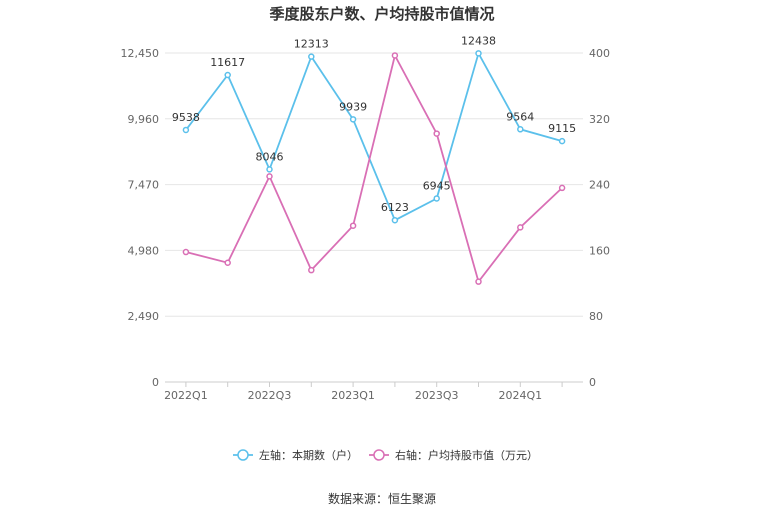 This screenshot has width=765, height=517. What do you see at coordinates (144, 250) in the screenshot?
I see `left-tick-label: 4,980` at bounding box center [144, 250].